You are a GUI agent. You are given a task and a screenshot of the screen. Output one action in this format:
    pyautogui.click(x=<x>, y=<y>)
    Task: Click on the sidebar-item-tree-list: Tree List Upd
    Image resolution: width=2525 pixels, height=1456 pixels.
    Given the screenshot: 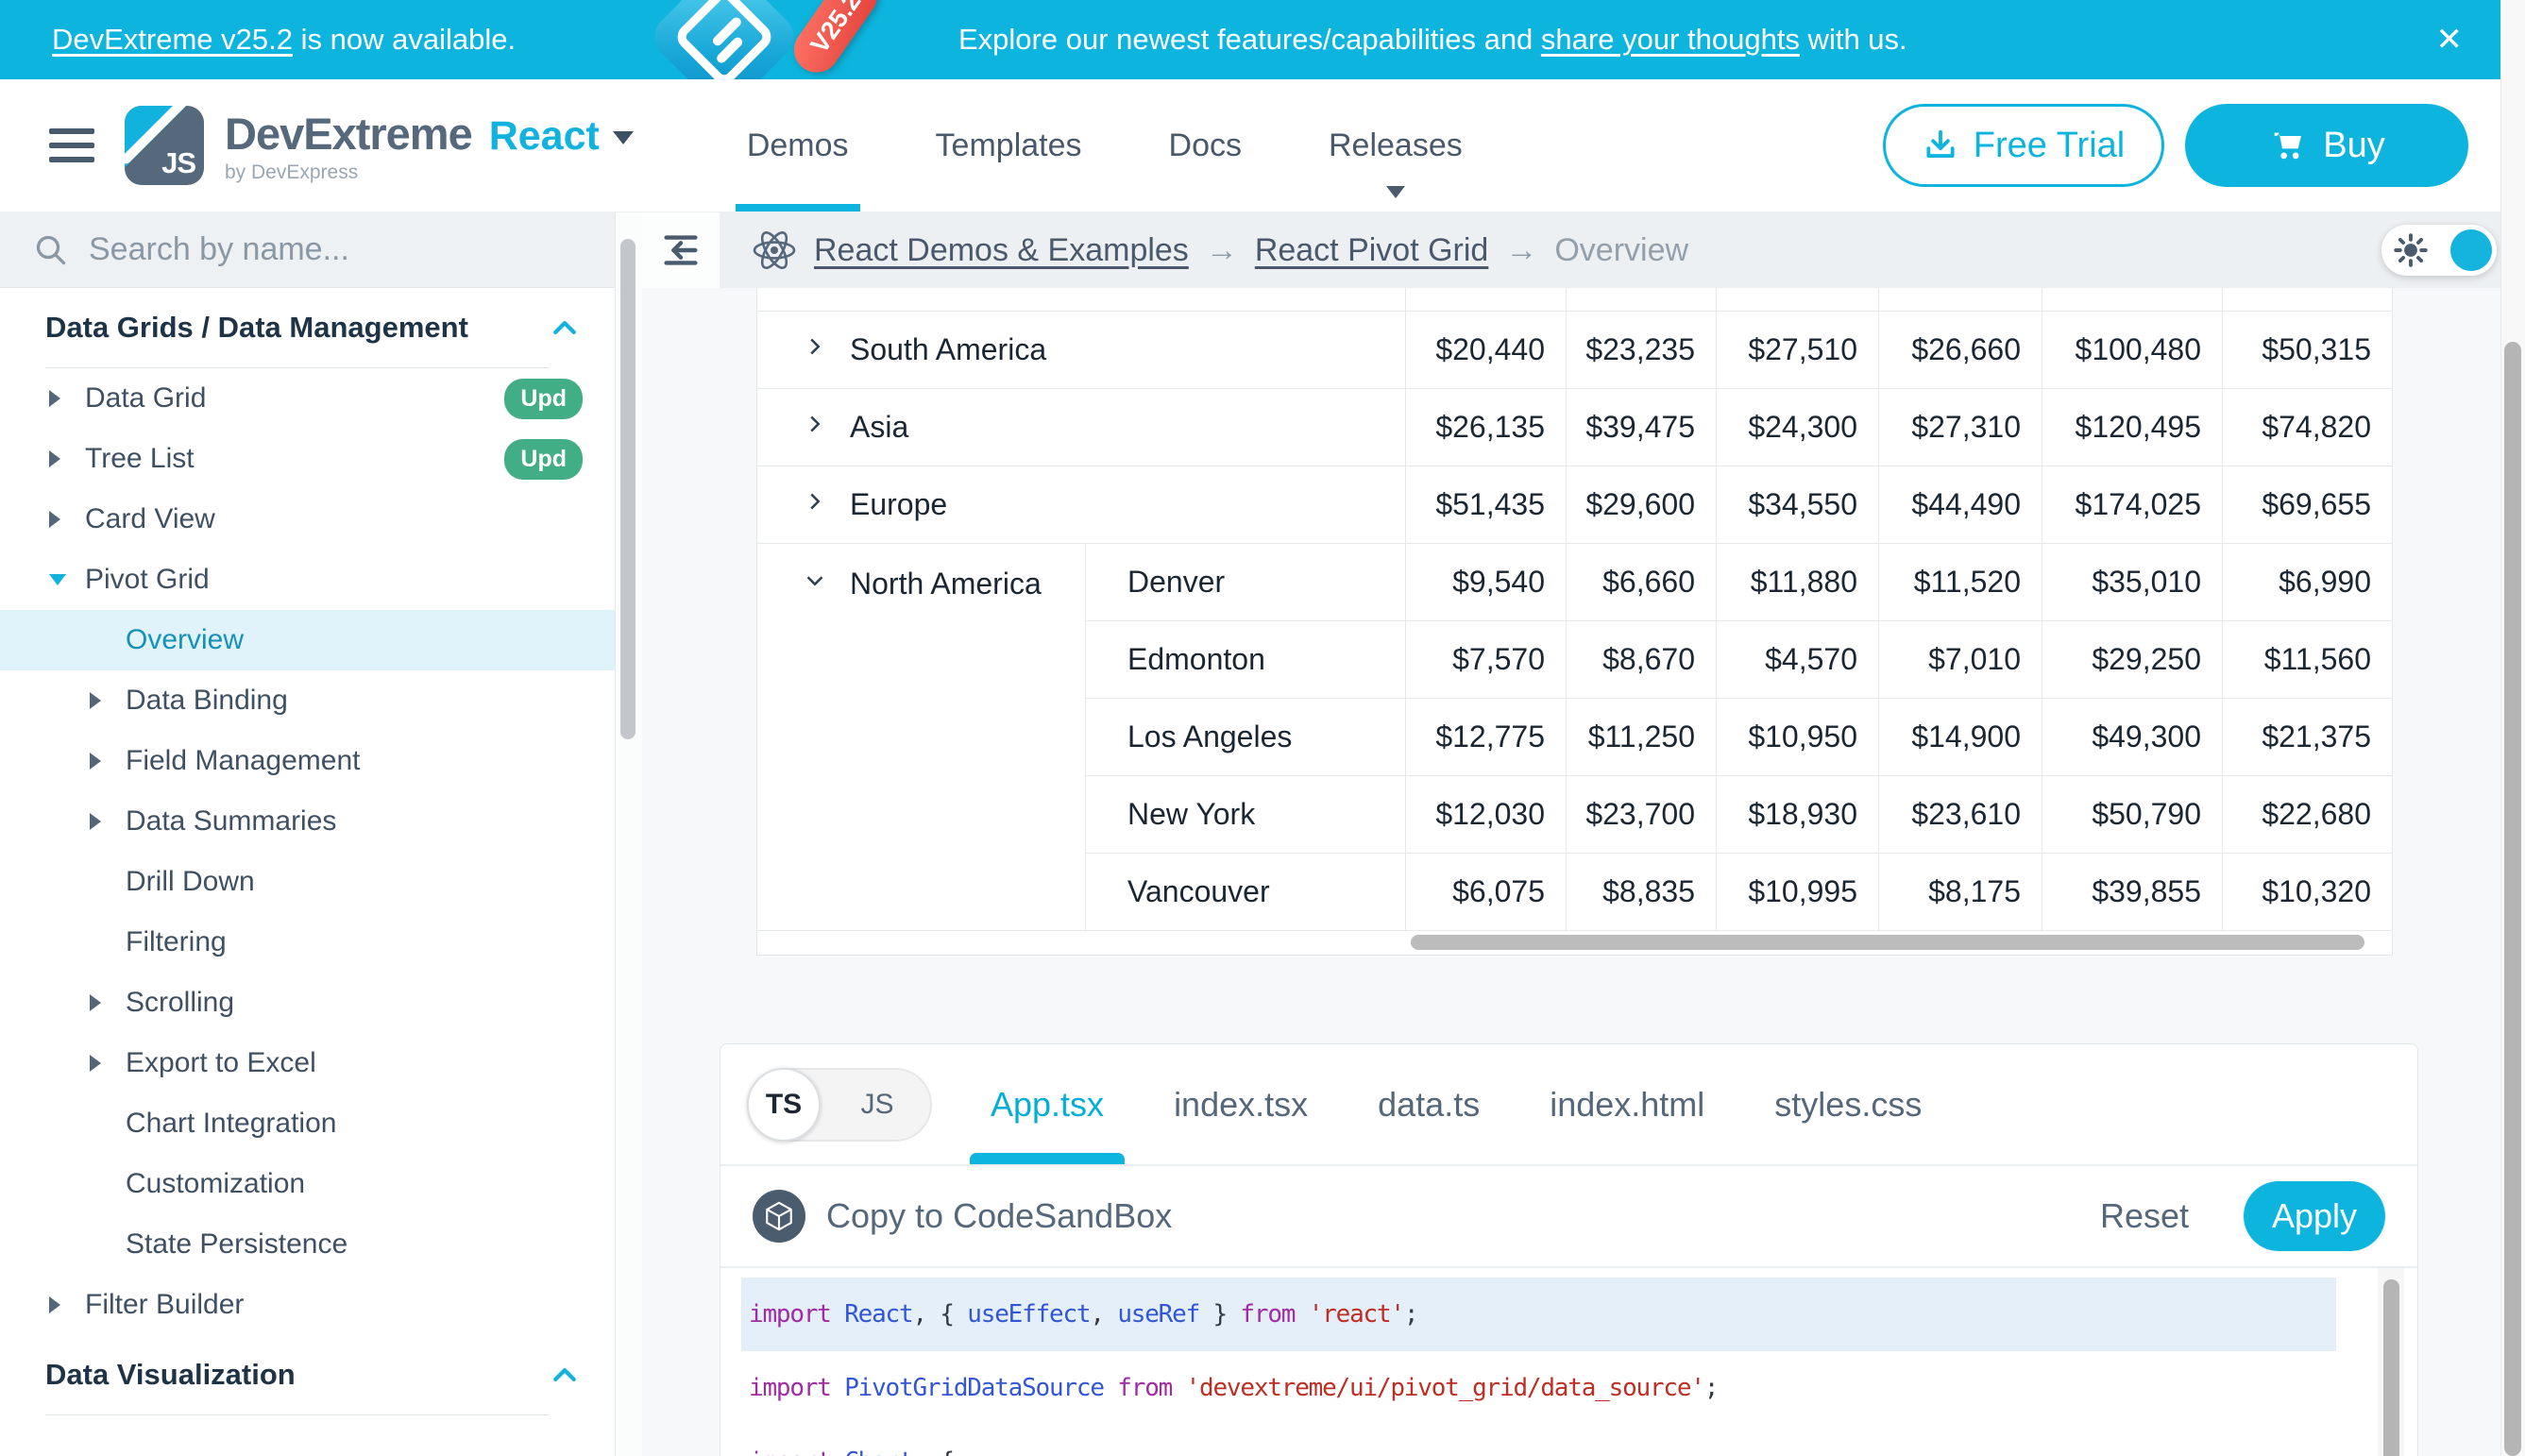 What is the action you would take?
    pyautogui.click(x=307, y=459)
    